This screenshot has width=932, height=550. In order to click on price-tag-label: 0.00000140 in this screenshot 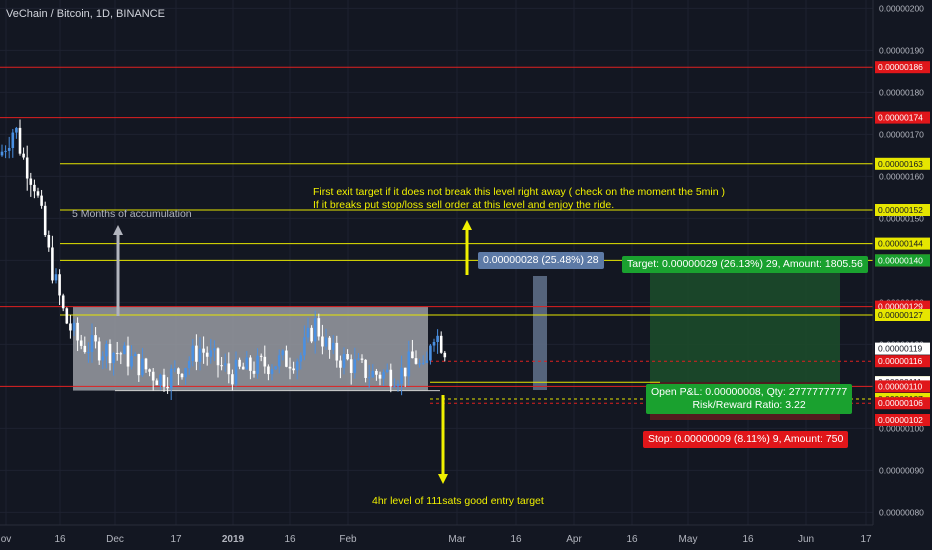, I will do `click(900, 260)`.